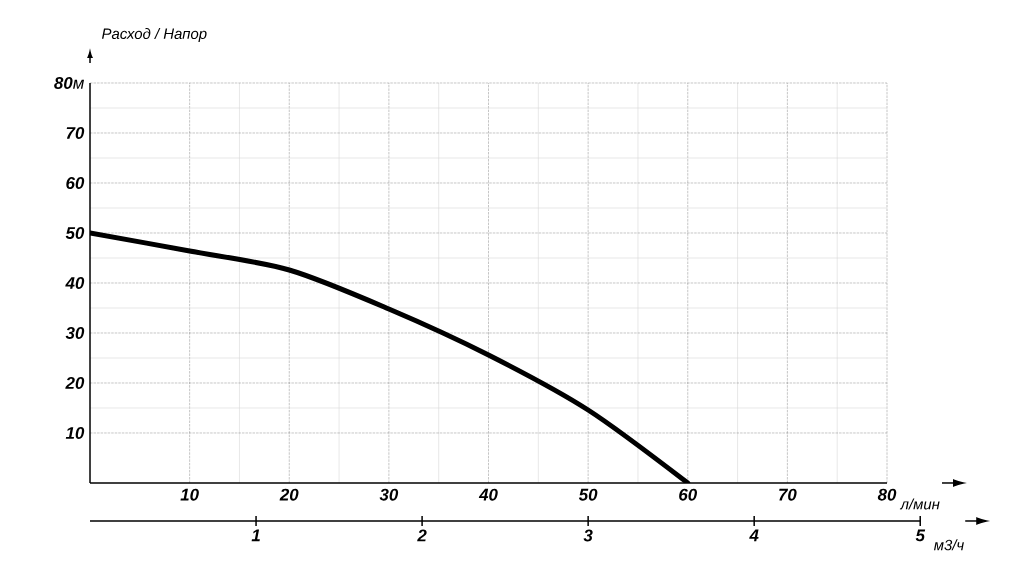  I want to click on x2-tick-label: 4, so click(754, 535).